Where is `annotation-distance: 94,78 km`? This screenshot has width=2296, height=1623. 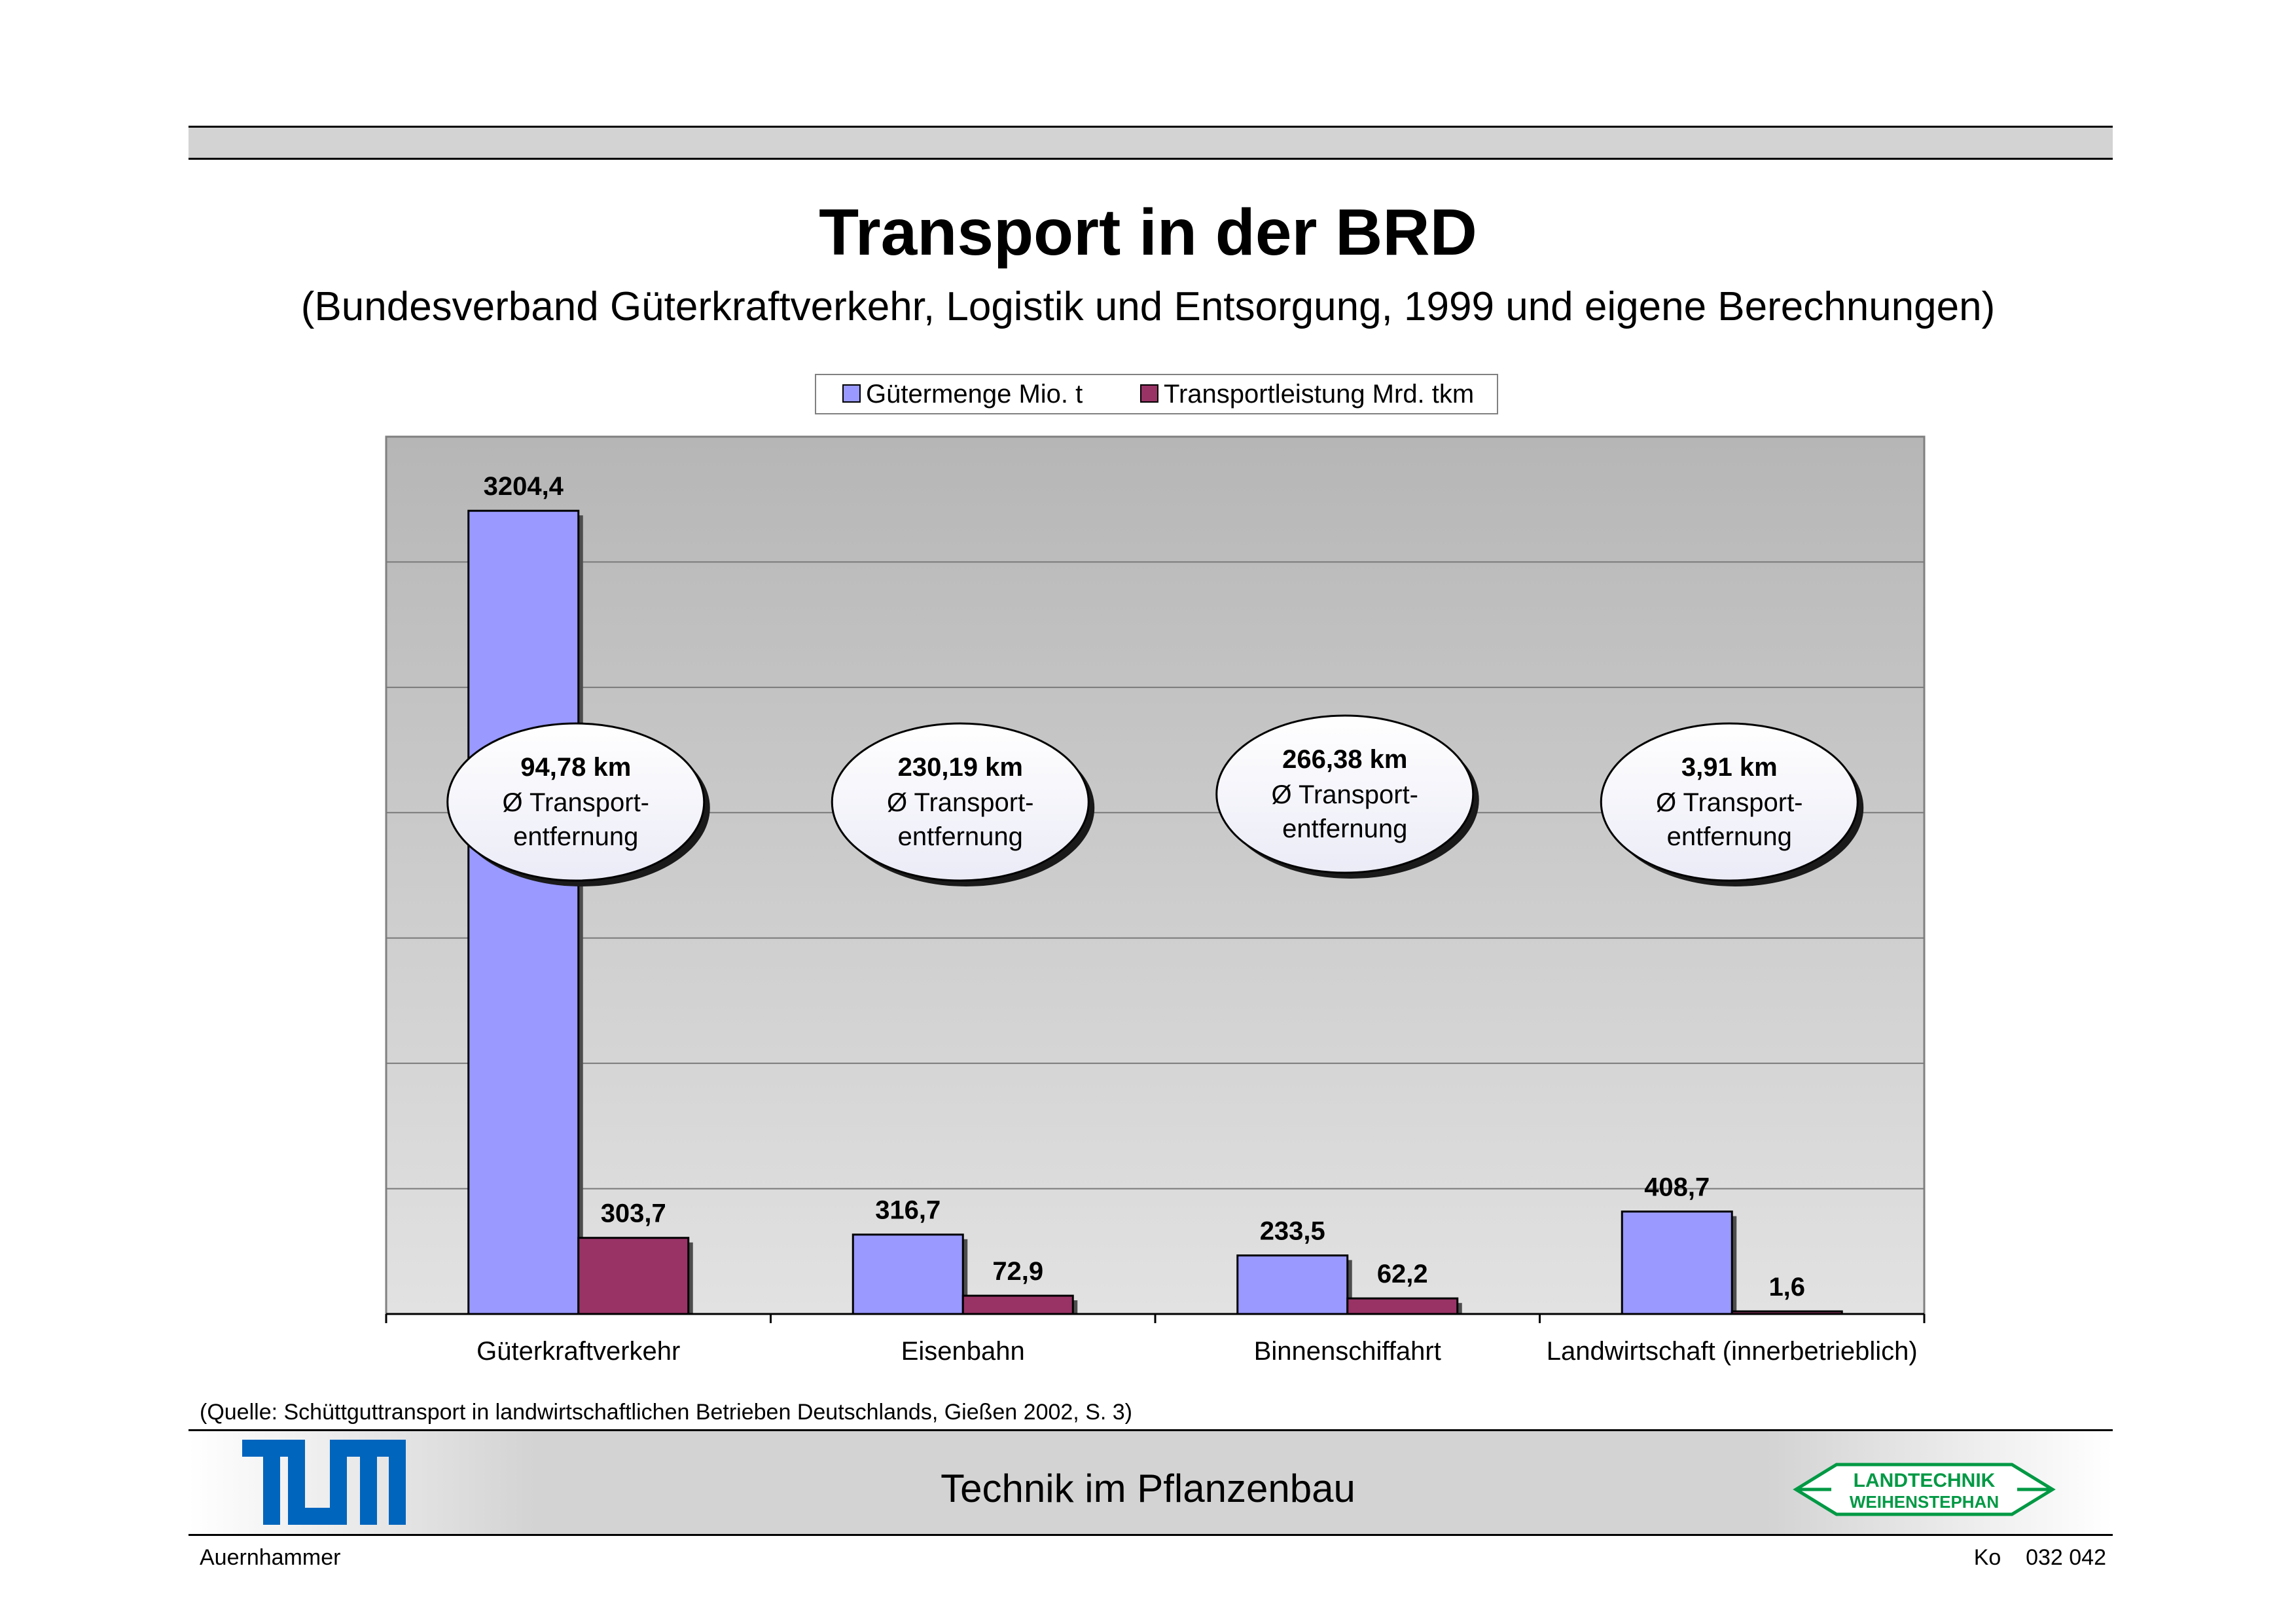 annotation-distance: 94,78 km is located at coordinates (575, 767).